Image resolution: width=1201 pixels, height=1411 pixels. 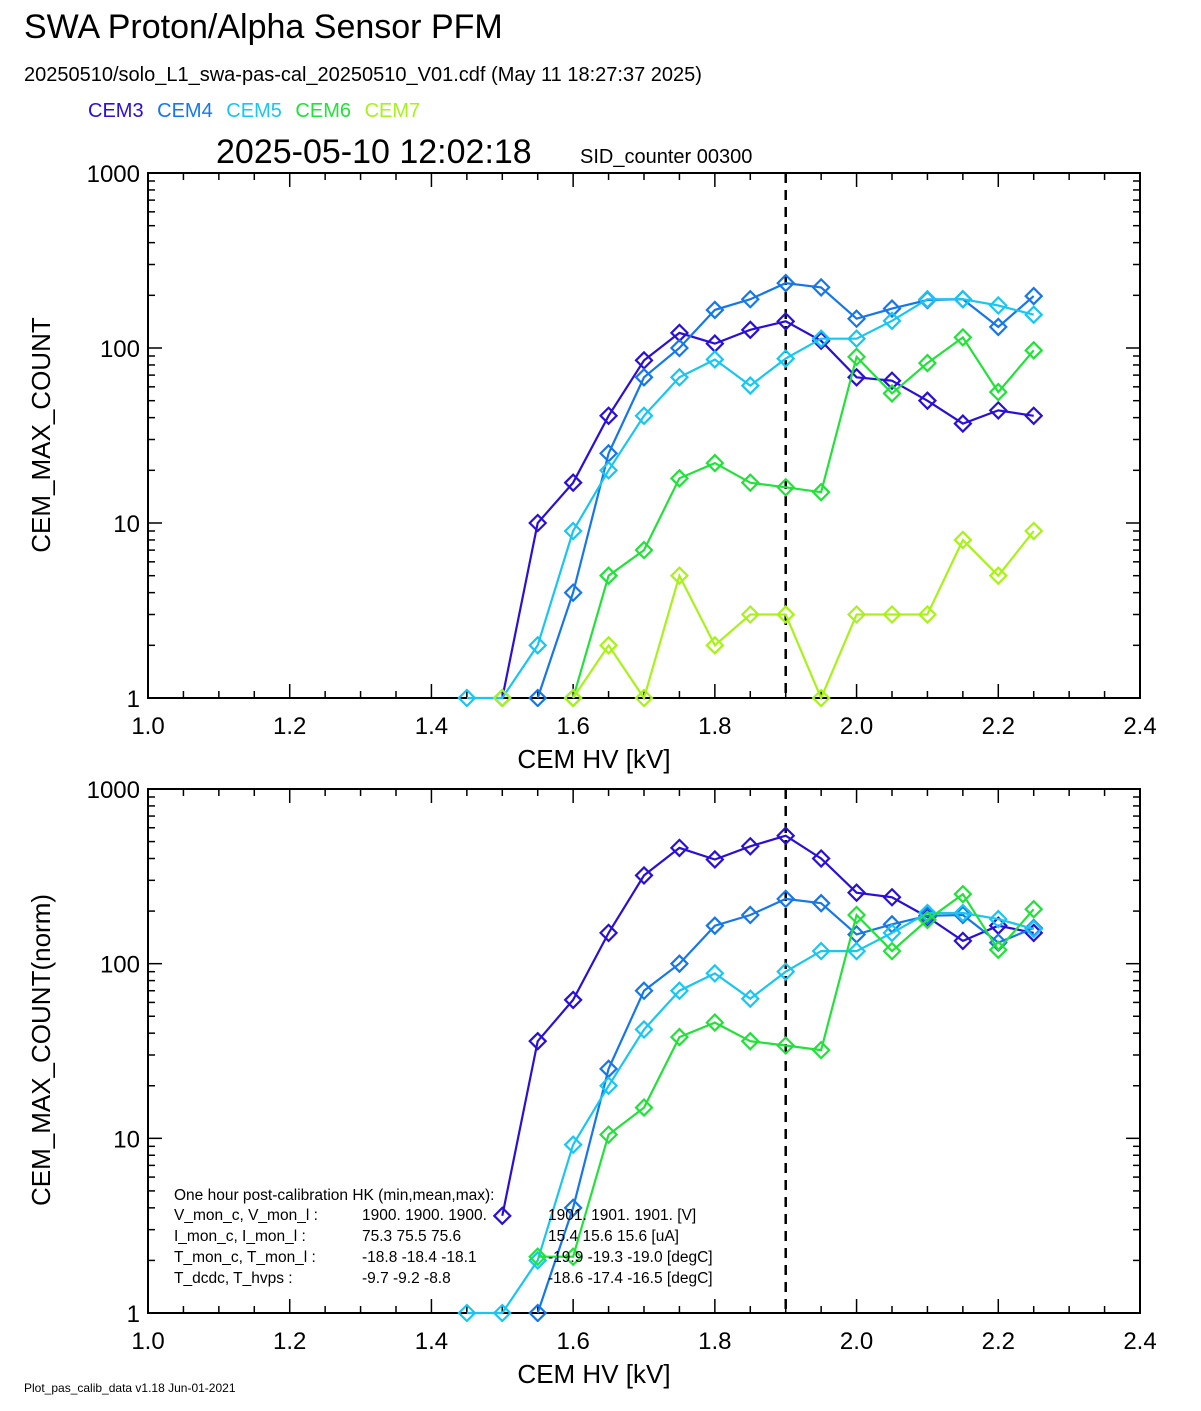 What do you see at coordinates (133, 1314) in the screenshot?
I see `y-tick-label: 1` at bounding box center [133, 1314].